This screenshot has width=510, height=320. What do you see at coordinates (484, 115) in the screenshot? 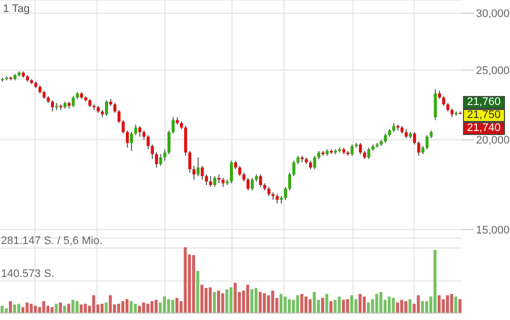
I see `text: 21,750` at bounding box center [484, 115].